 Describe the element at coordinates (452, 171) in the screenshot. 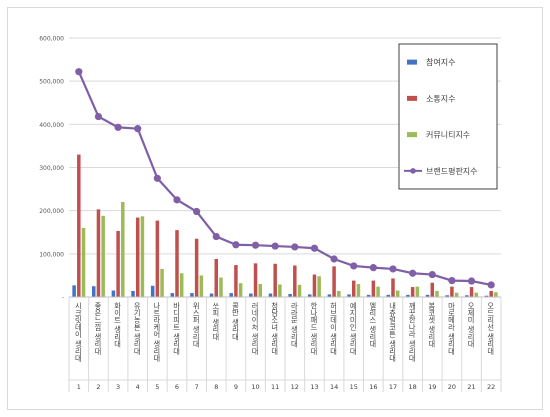

I see `legend-label: 브랜드평판지수` at that location.